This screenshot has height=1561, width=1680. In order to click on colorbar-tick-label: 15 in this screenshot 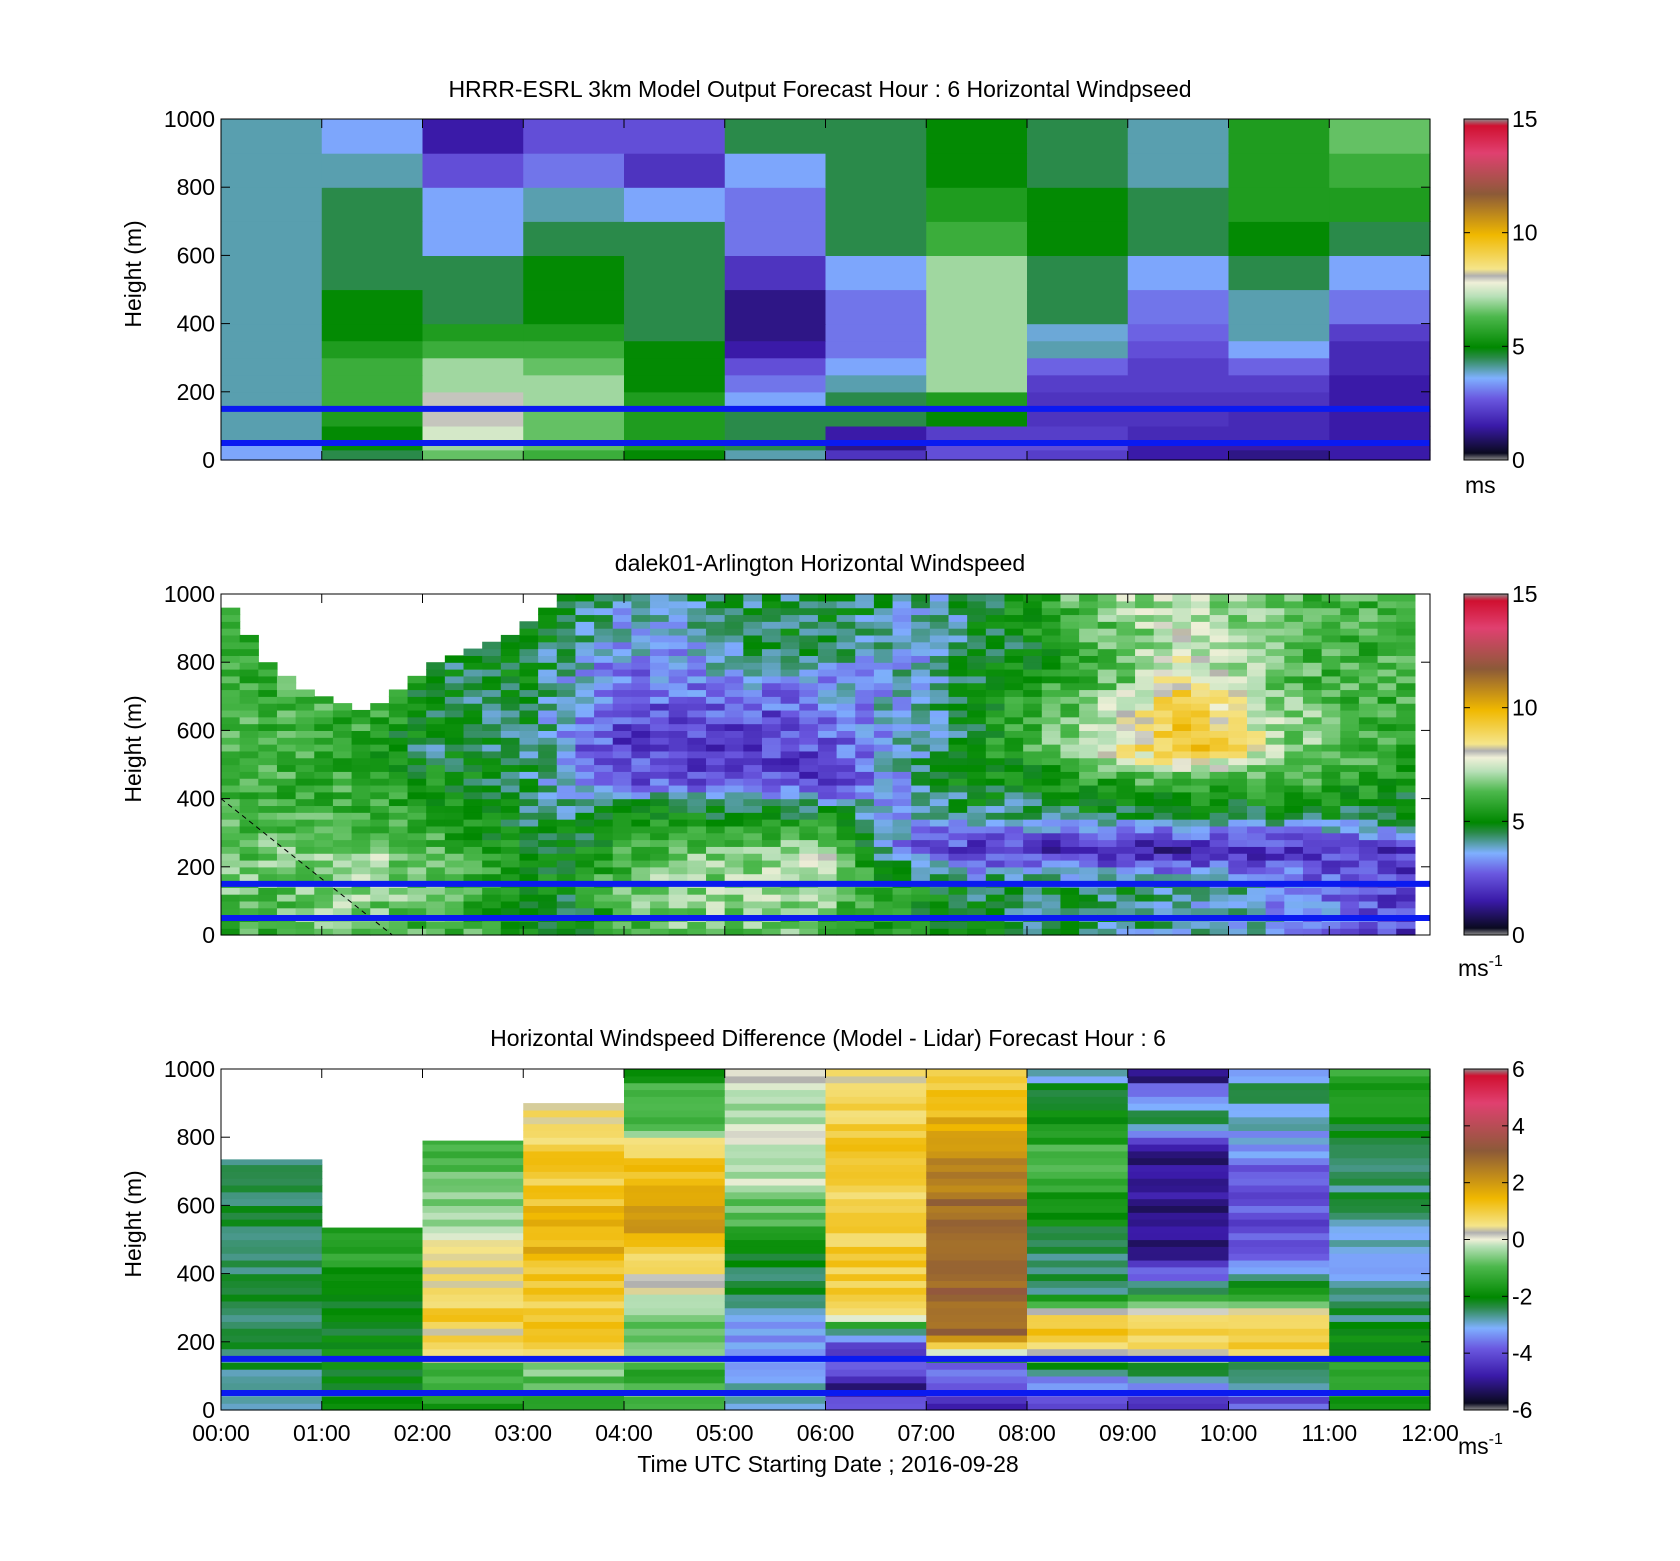, I will do `click(1525, 594)`.